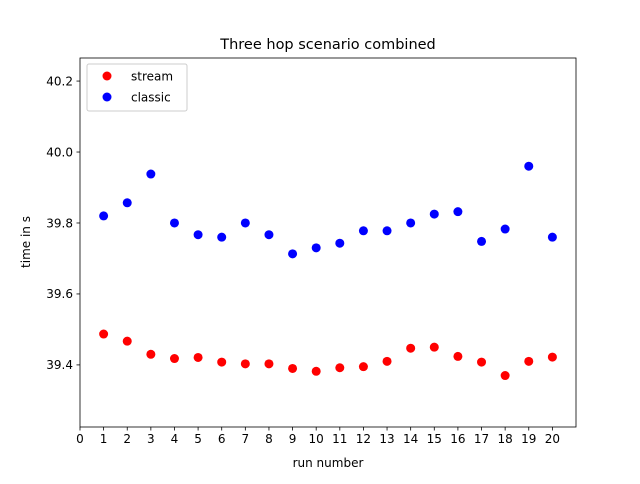  What do you see at coordinates (339, 439) in the screenshot?
I see `x-tick-label: 11` at bounding box center [339, 439].